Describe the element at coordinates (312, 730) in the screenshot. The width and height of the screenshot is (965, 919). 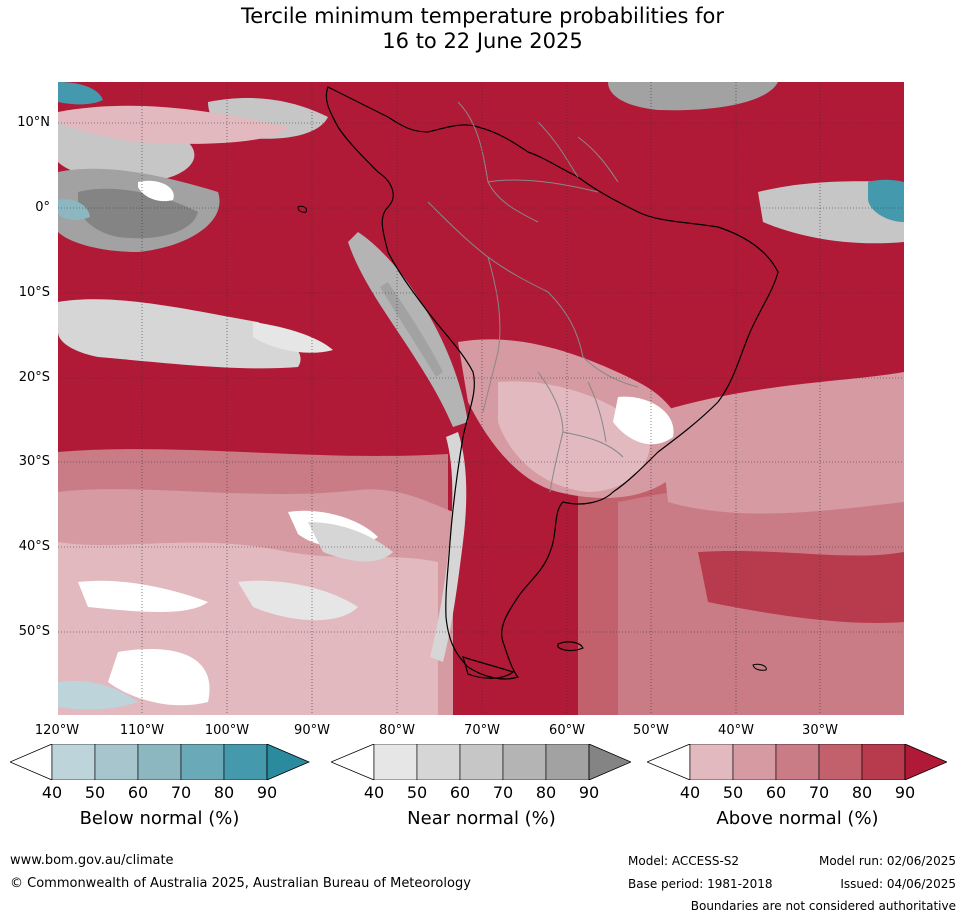
I see `longitude-label: 90°W` at that location.